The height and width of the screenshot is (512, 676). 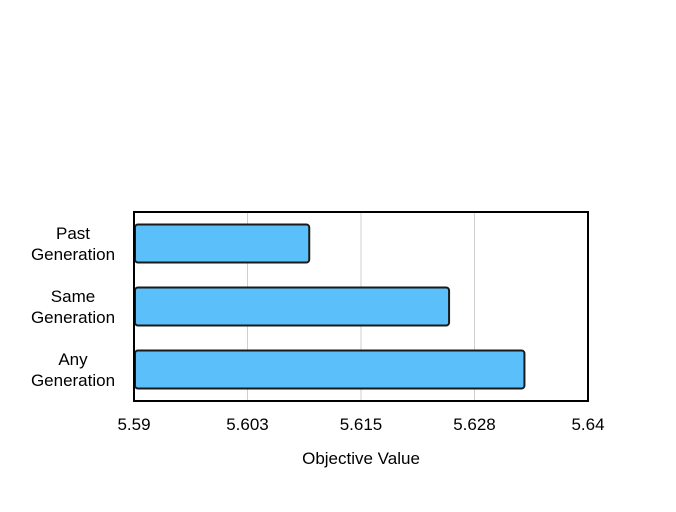 I want to click on category-label: Any Generation, so click(x=73, y=370).